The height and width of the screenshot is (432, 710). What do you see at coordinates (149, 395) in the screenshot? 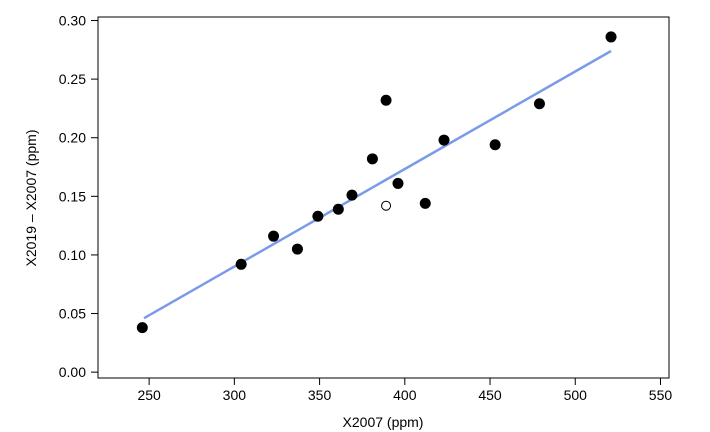
I see `x-tick-label: 250` at bounding box center [149, 395].